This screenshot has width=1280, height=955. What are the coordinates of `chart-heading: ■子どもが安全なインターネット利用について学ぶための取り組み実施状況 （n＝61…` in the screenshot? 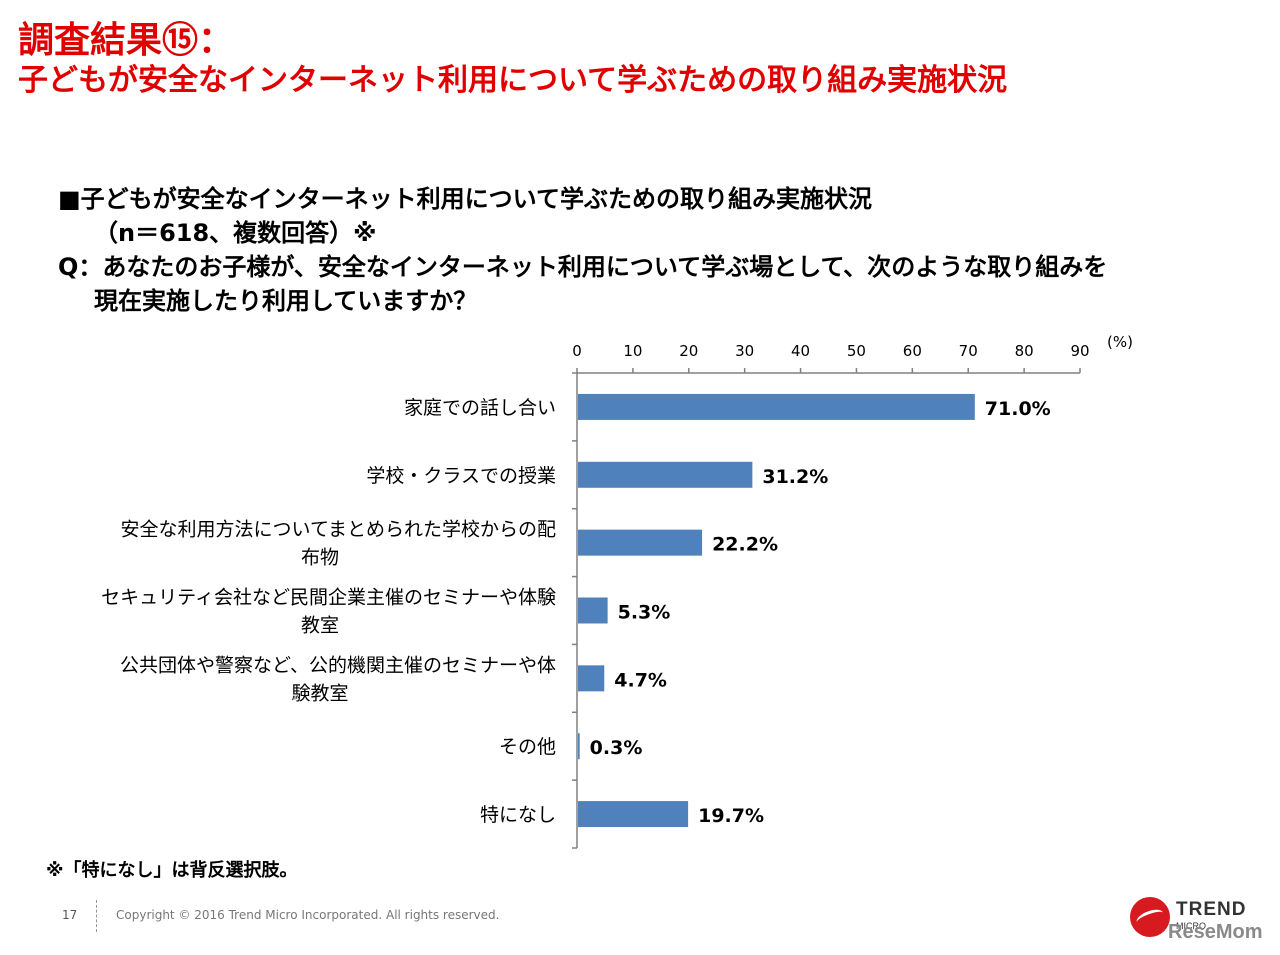 It's located at (582, 250).